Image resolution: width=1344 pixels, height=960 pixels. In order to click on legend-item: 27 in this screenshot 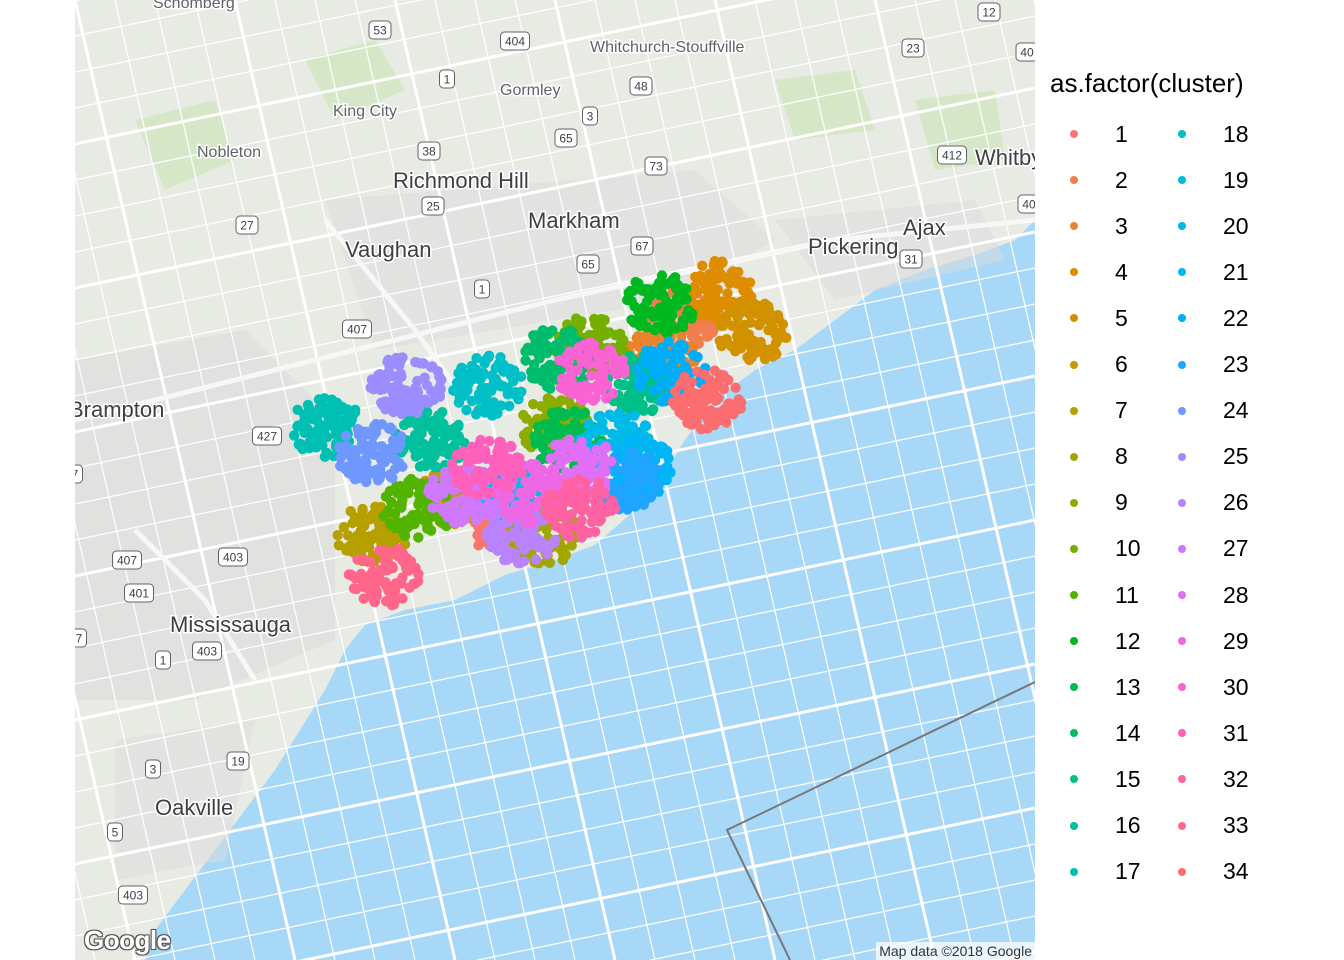, I will do `click(1198, 549)`.